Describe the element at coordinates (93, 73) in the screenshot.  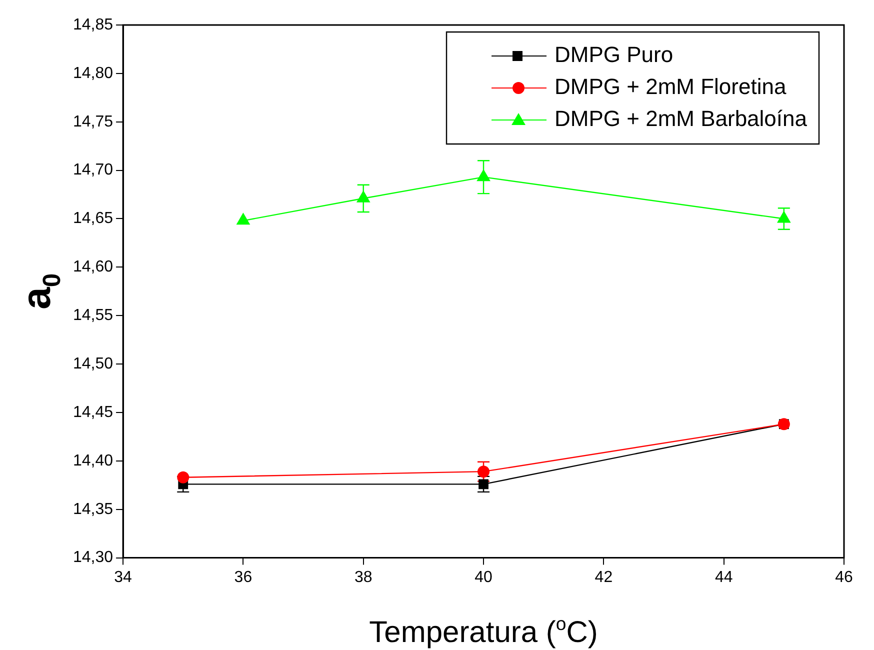
I see `y-tick-label: 14,80` at that location.